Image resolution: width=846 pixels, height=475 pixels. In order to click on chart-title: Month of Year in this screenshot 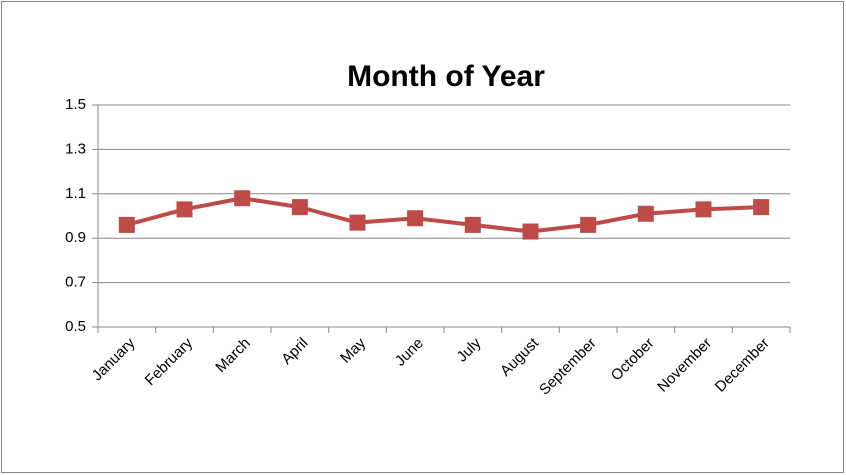, I will do `click(446, 76)`.